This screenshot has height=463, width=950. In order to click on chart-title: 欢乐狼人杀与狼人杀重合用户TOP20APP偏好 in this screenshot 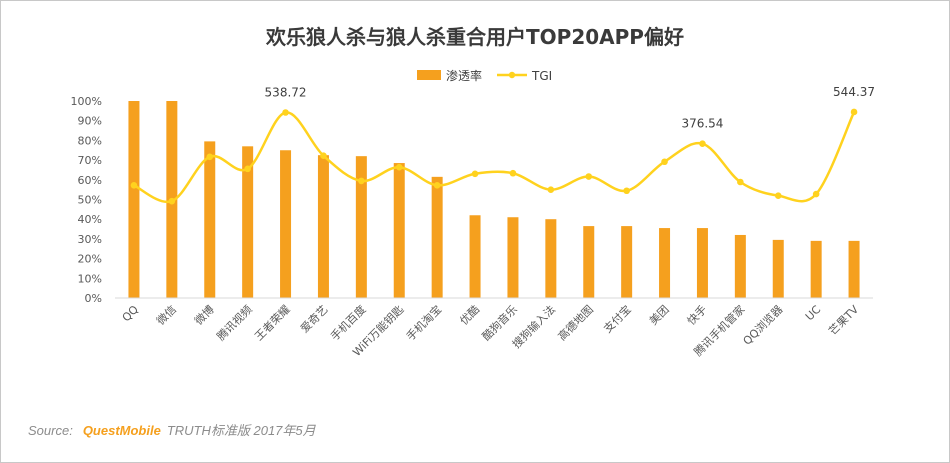, I will do `click(474, 37)`.